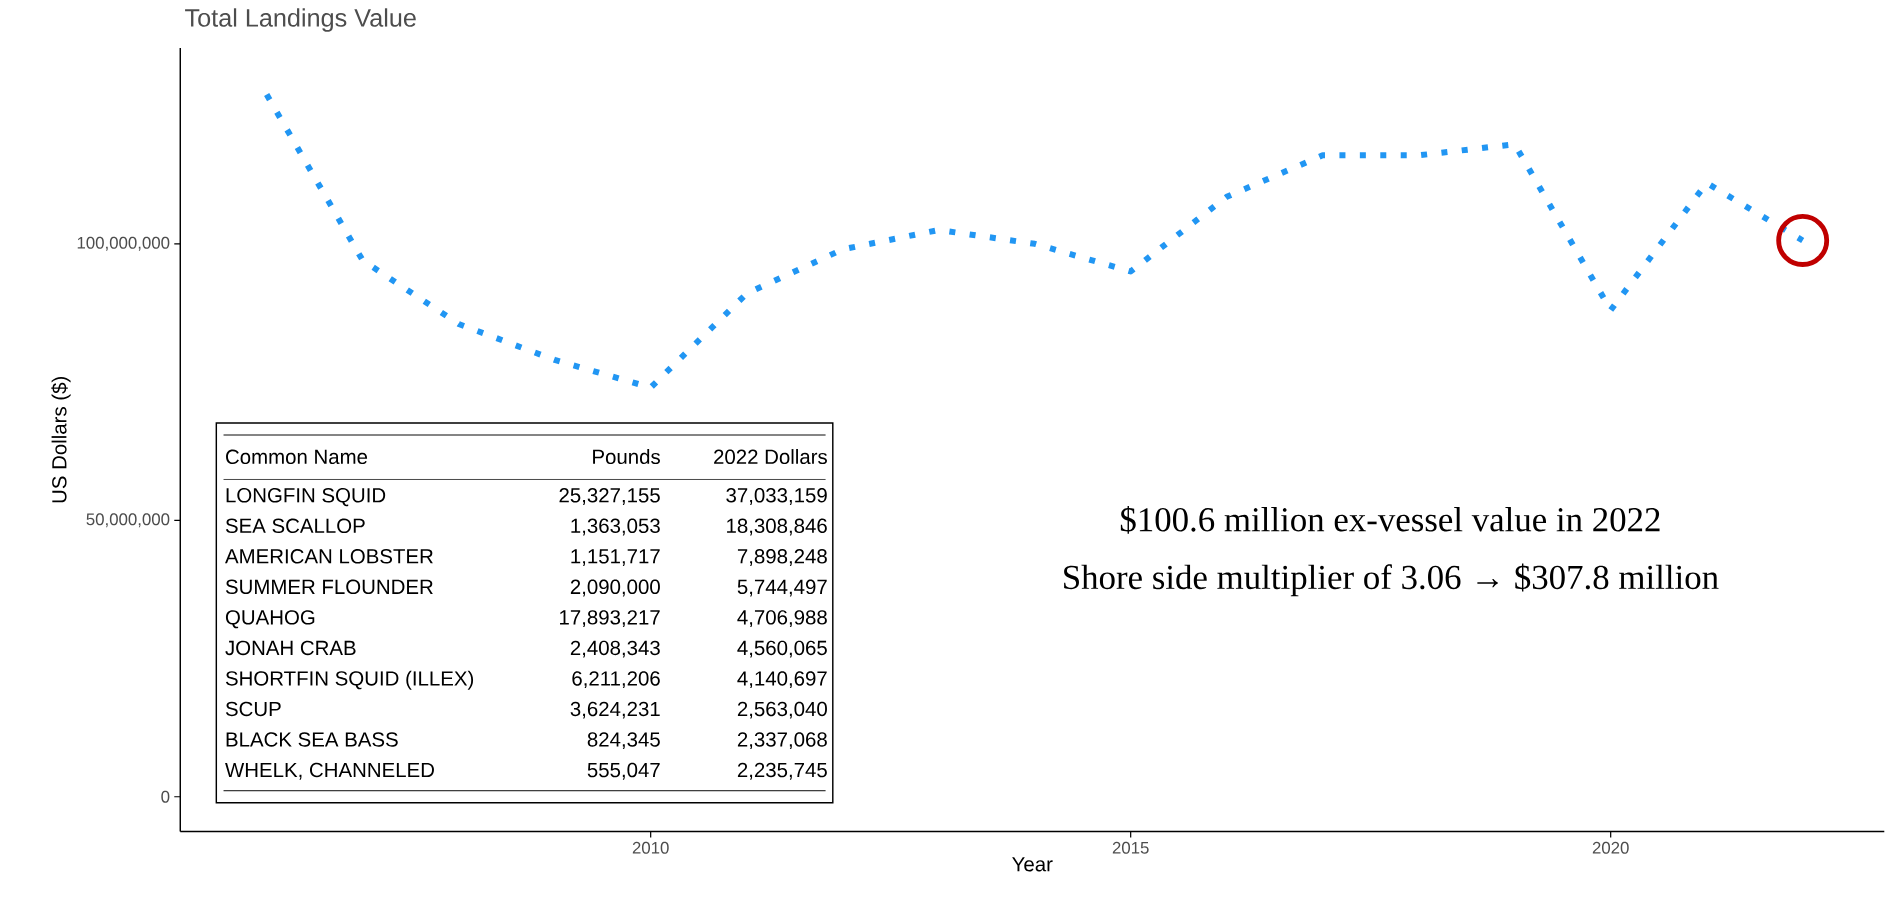 The width and height of the screenshot is (1885, 899). Describe the element at coordinates (782, 771) in the screenshot. I see `data-label: 2,235,745` at that location.